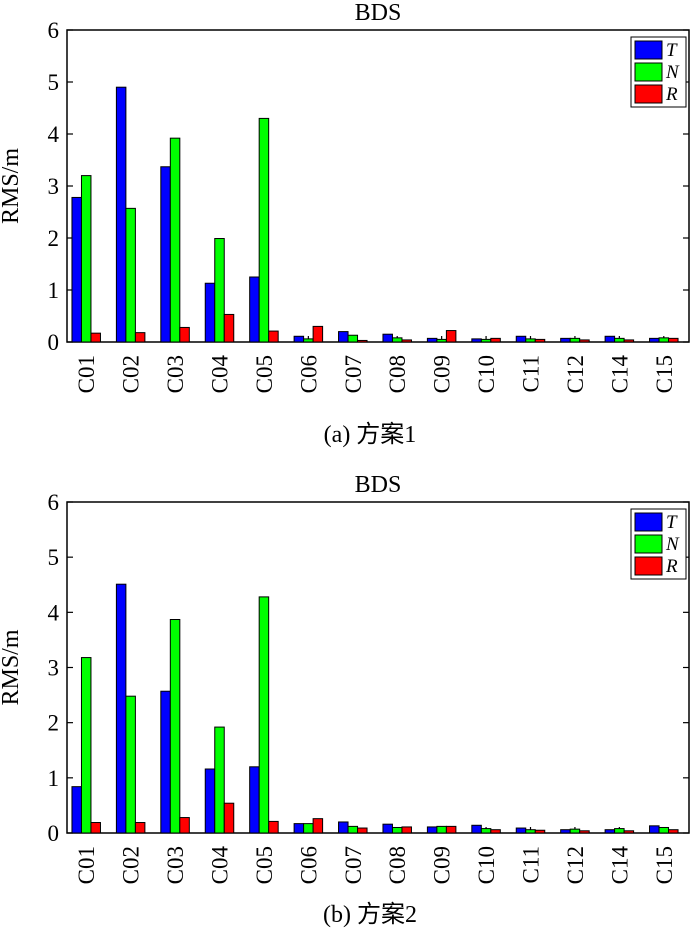 The height and width of the screenshot is (941, 700). What do you see at coordinates (54, 30) in the screenshot?
I see `y-tick-label: 6` at bounding box center [54, 30].